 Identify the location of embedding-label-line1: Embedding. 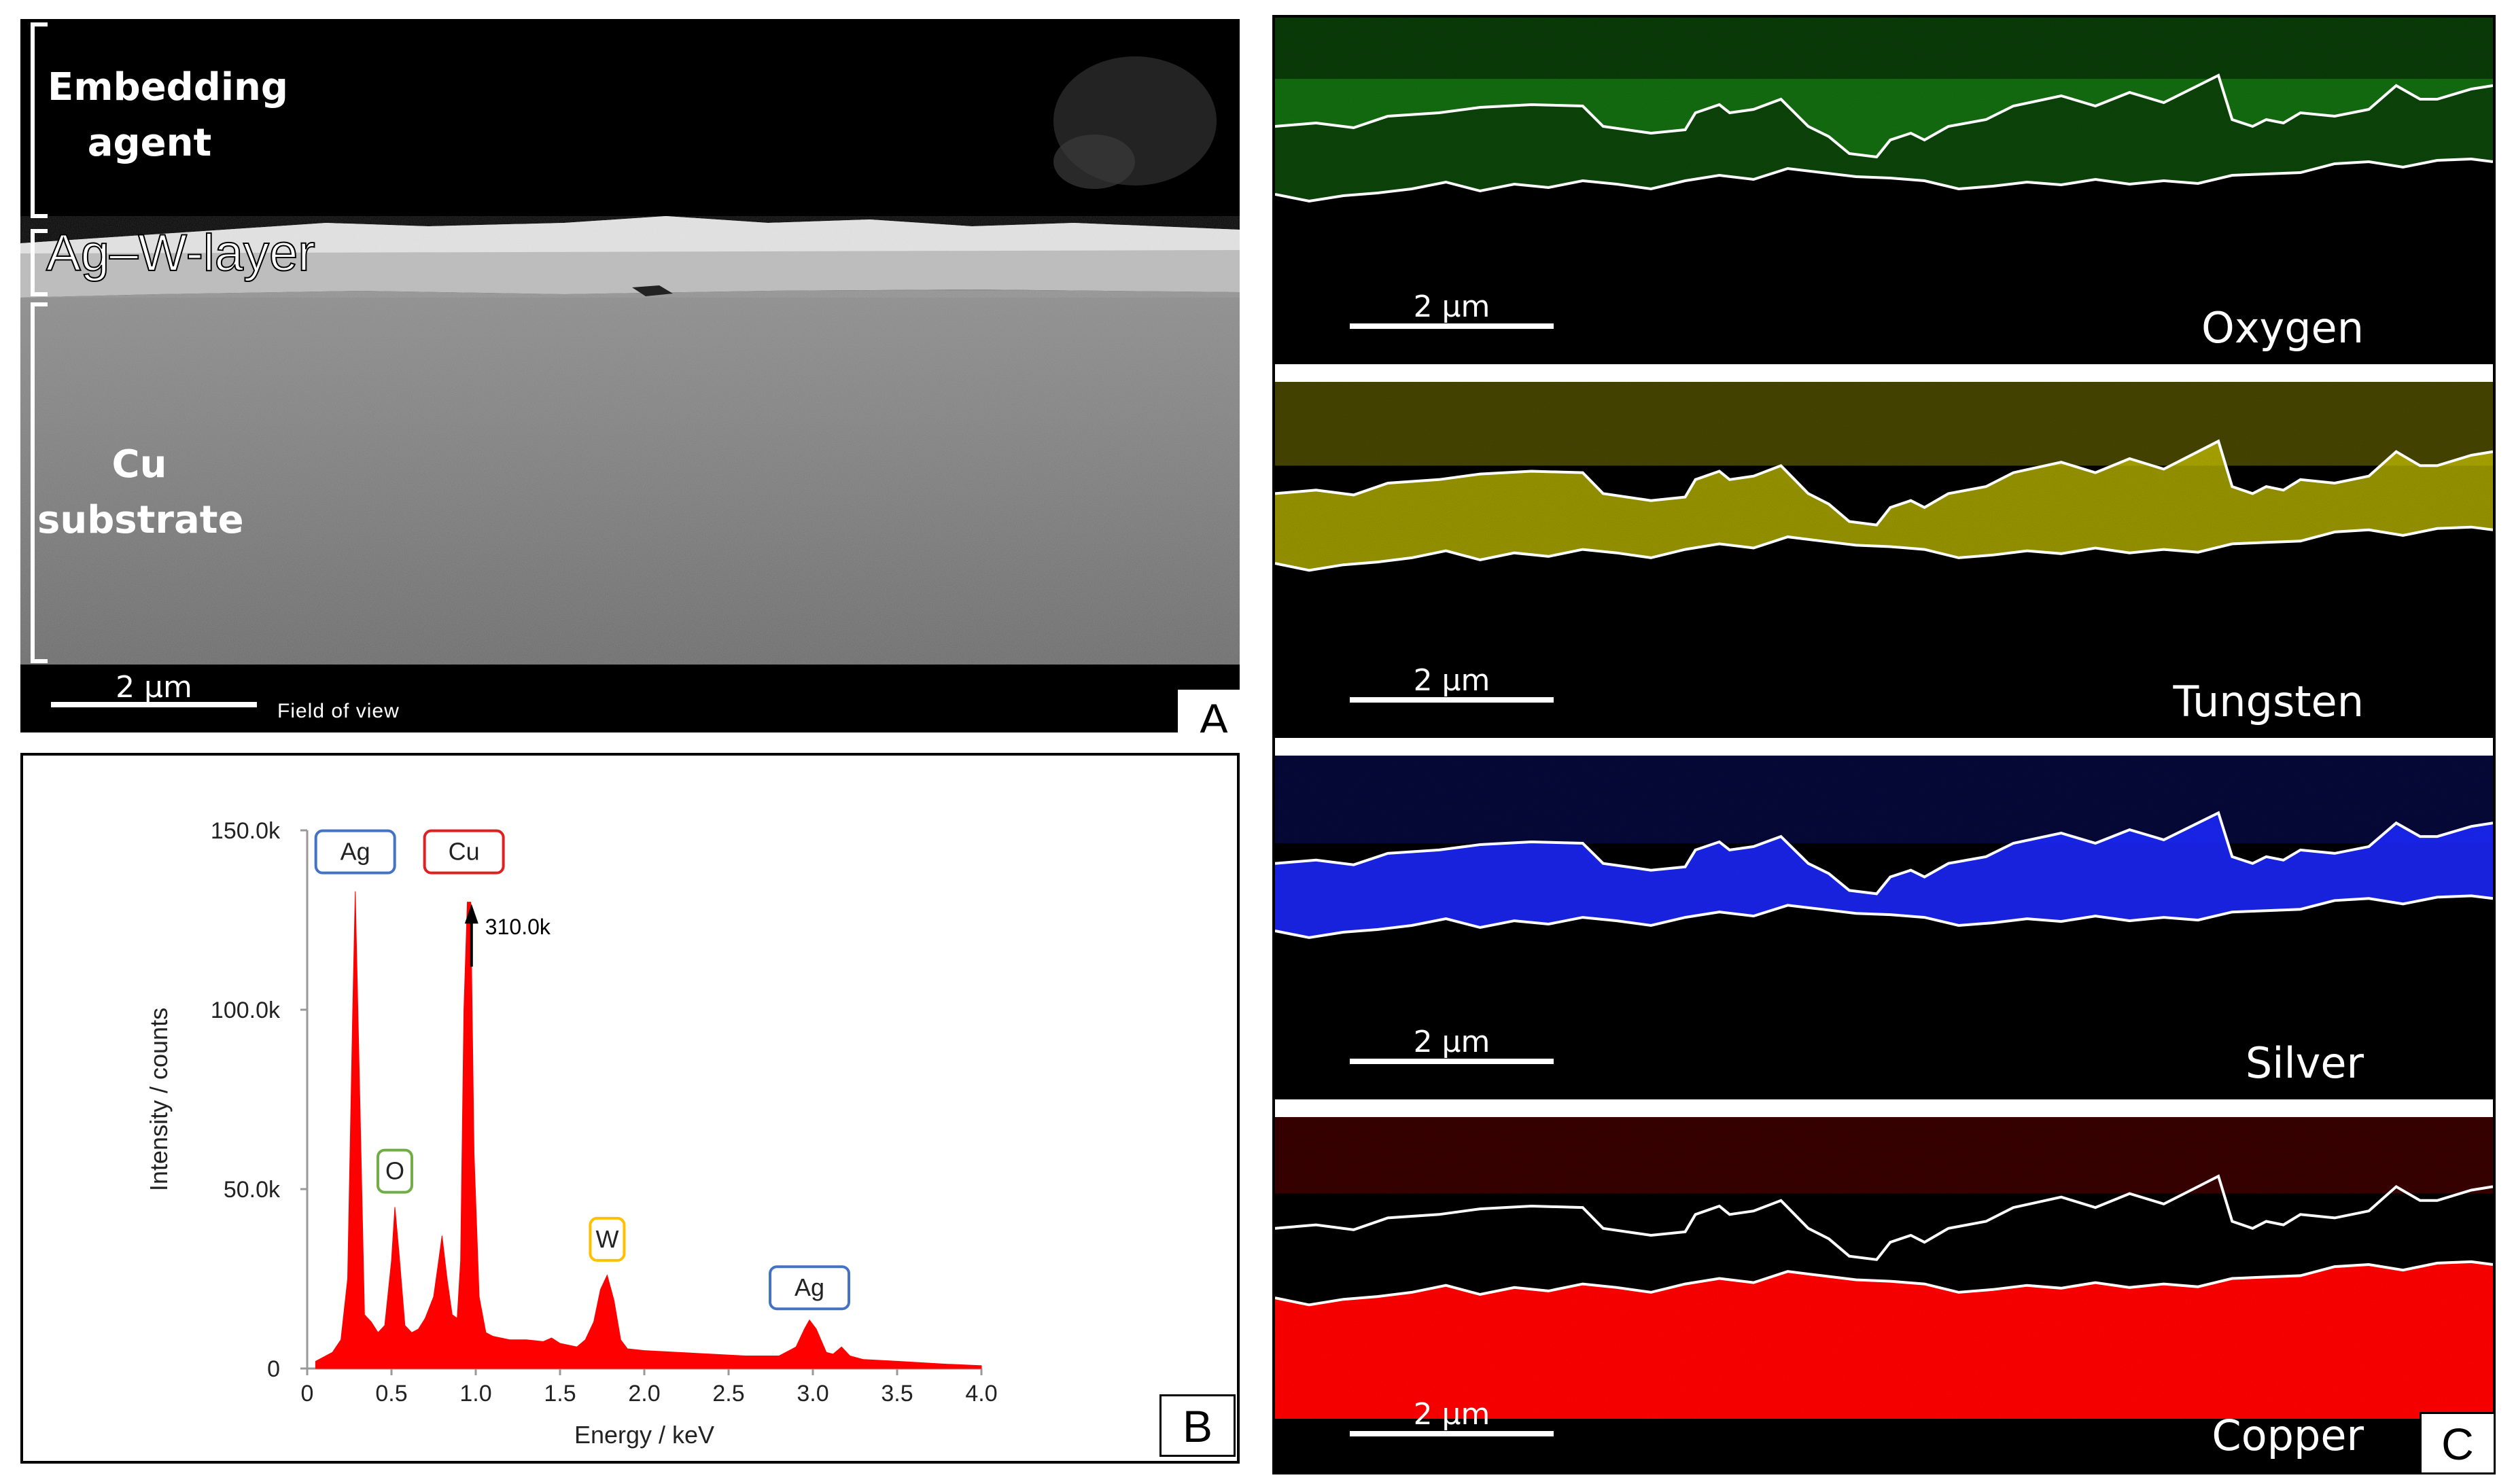
(168, 87).